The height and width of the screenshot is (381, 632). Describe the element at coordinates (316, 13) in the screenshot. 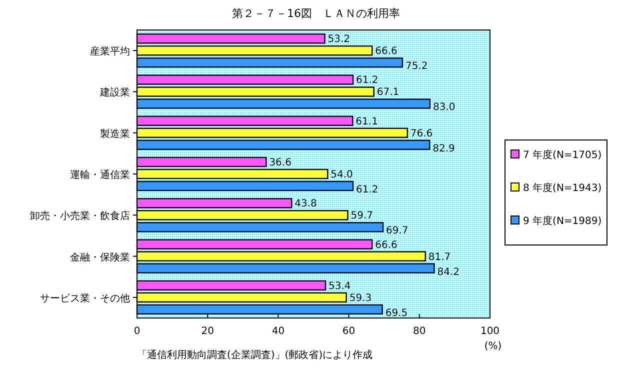

I see `title: 第２－７－16図 ＬＡＮの利用率` at that location.